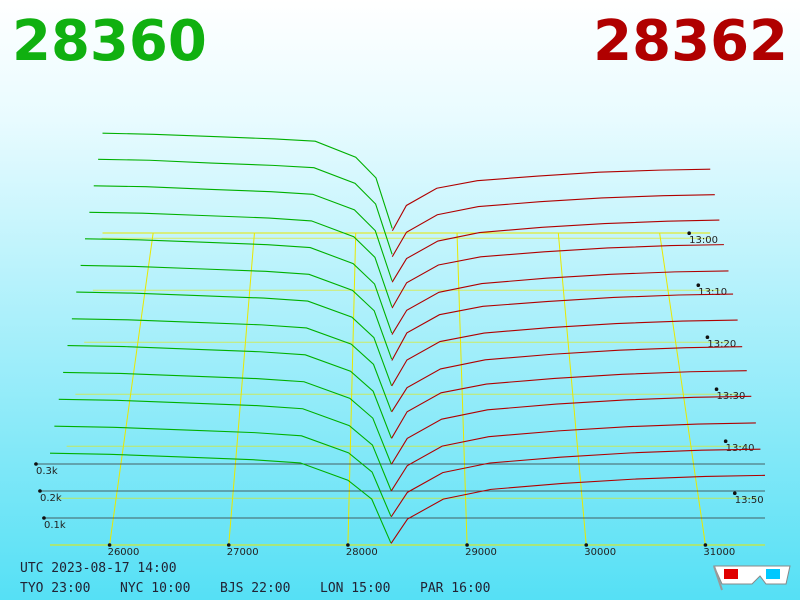 This screenshot has width=800, height=600. I want to click on x-tick-label: 26000, so click(124, 552).